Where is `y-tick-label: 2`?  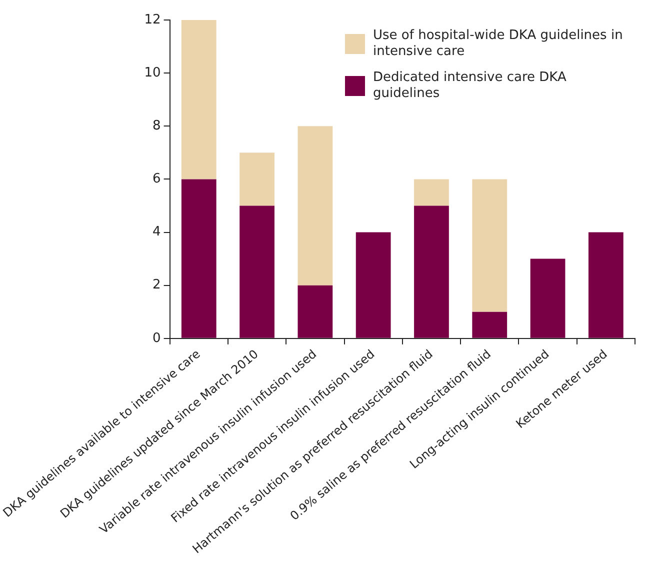
y-tick-label: 2 is located at coordinates (156, 285).